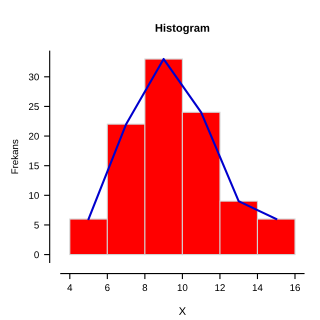  Describe the element at coordinates (33, 106) in the screenshot. I see `y-tick-label: 25` at that location.